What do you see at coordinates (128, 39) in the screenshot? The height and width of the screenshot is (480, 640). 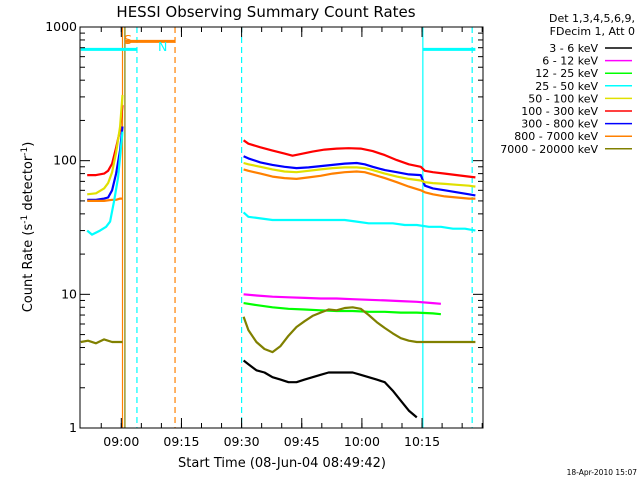 I see `annotation-s: S` at bounding box center [128, 39].